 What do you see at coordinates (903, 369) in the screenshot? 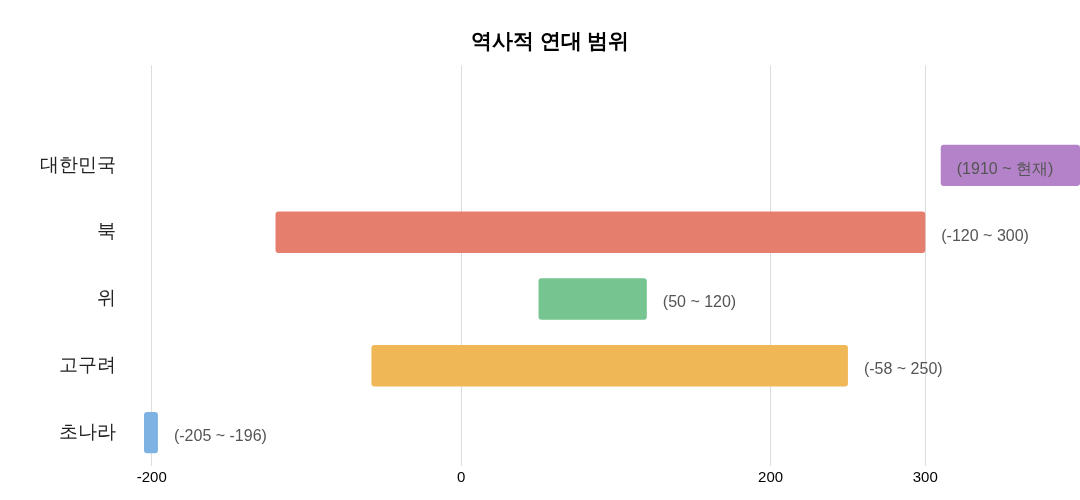
I see `data-label: (-58 ~ 250)` at bounding box center [903, 369].